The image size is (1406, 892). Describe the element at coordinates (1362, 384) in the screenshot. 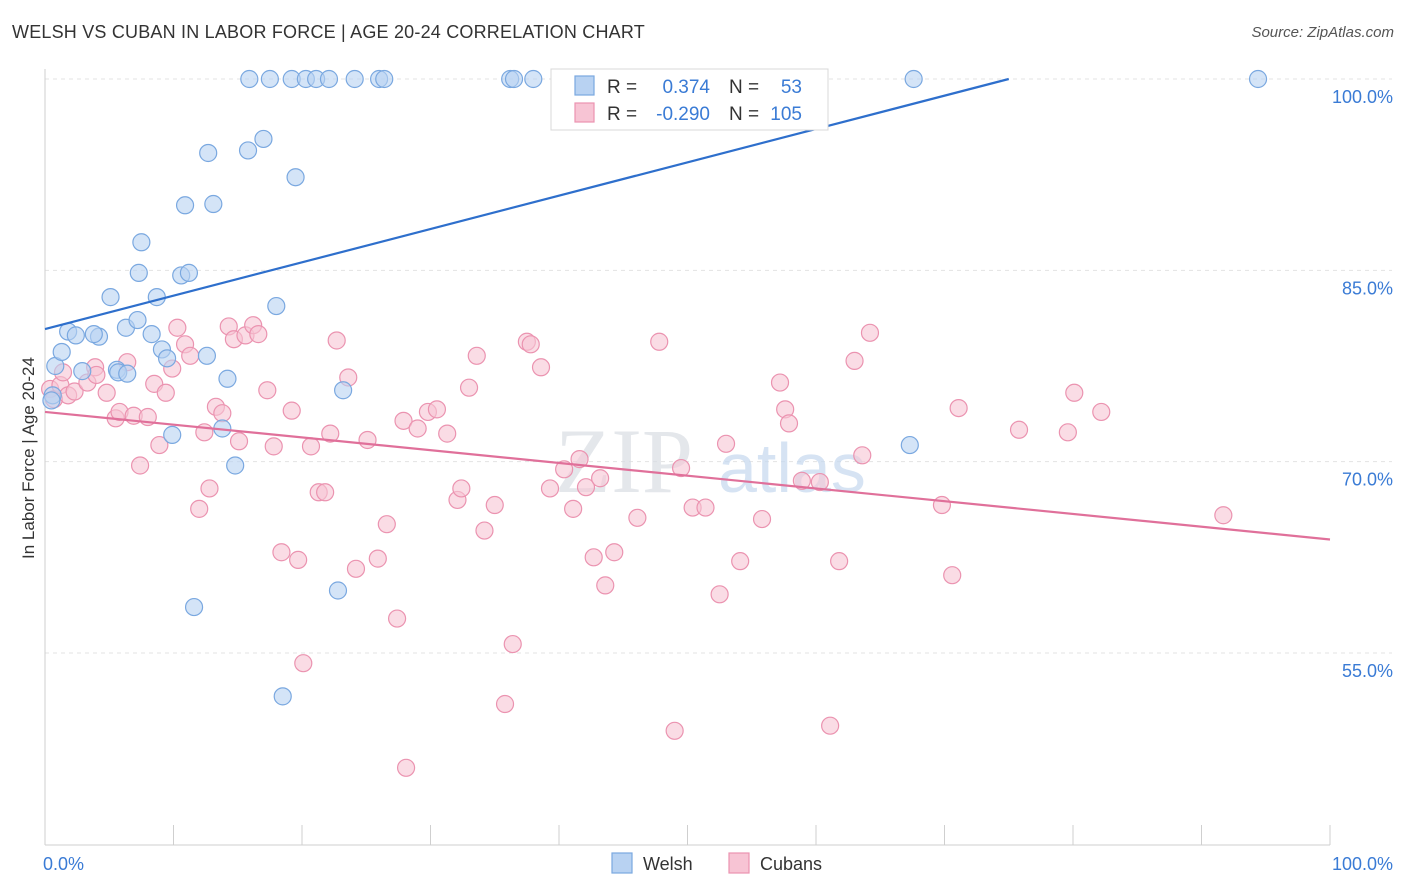

I see `y-tick-labels: 100.0% 85.0% 70.0% 55.0%` at that location.